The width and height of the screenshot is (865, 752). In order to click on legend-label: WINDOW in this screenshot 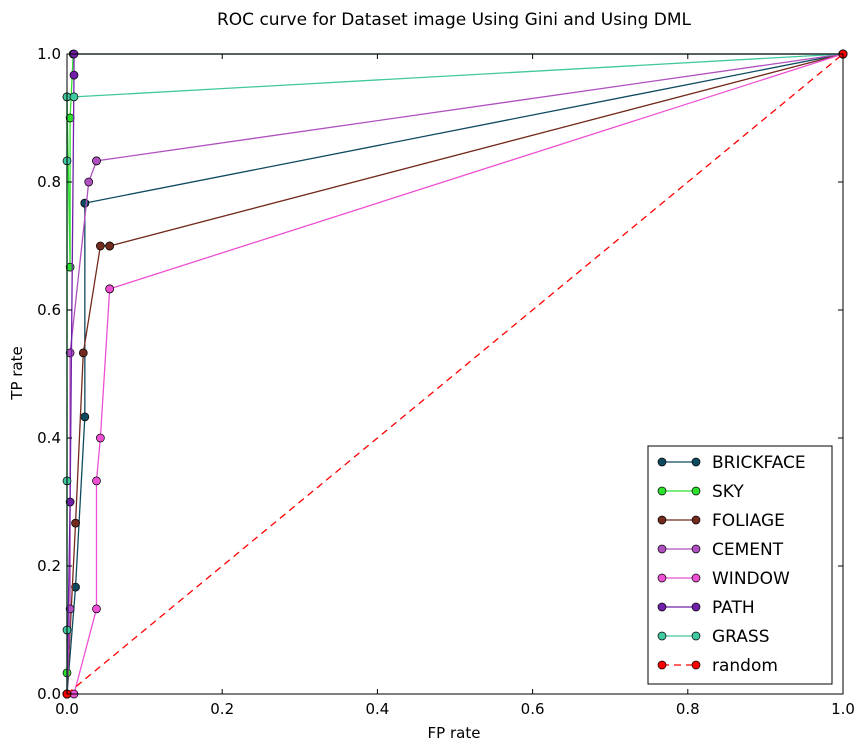, I will do `click(751, 579)`.